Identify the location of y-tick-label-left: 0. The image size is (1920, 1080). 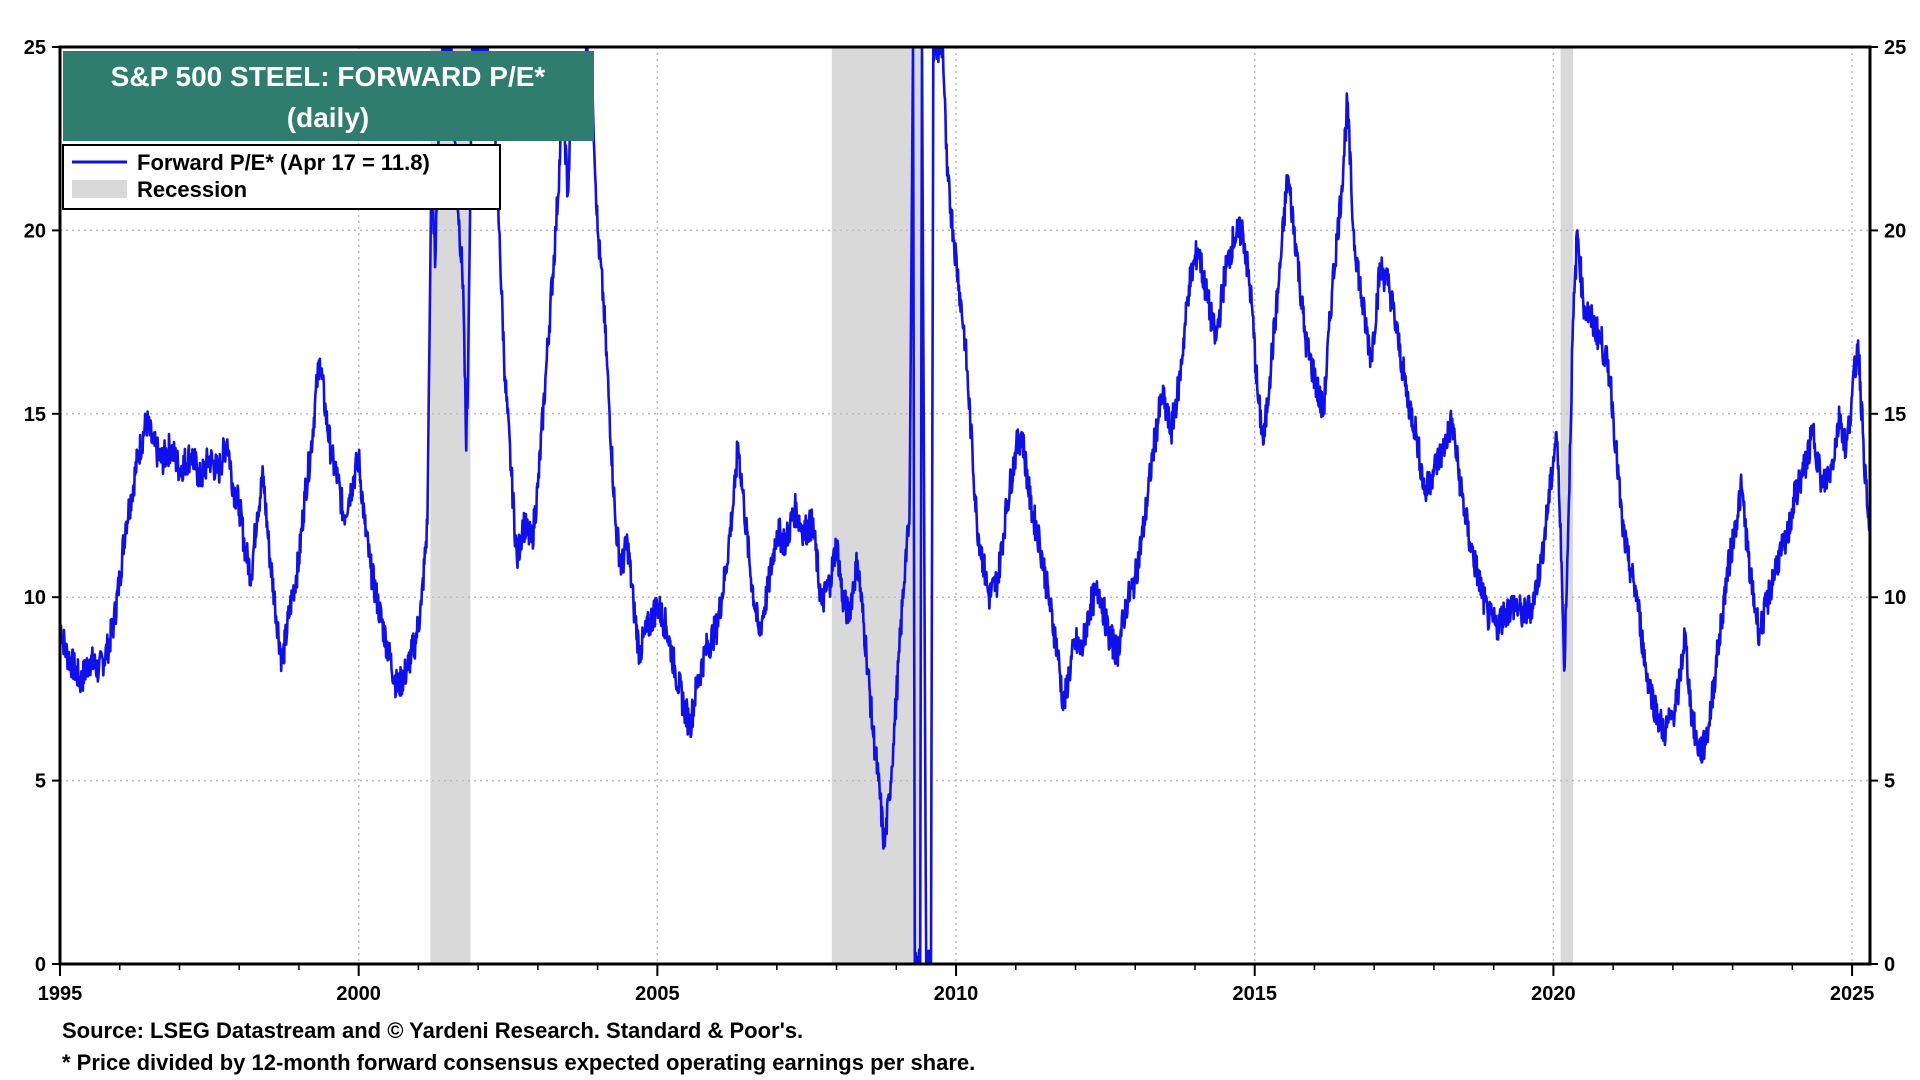
(40, 965).